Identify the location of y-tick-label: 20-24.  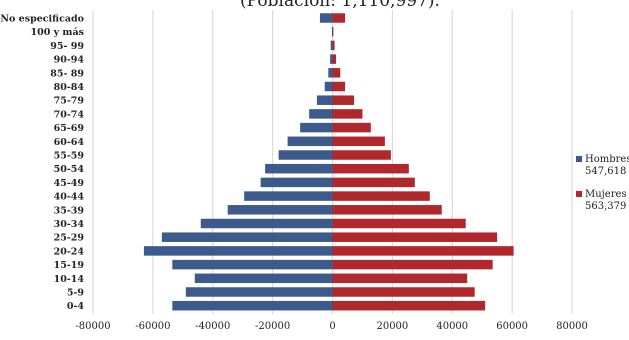
(69, 251).